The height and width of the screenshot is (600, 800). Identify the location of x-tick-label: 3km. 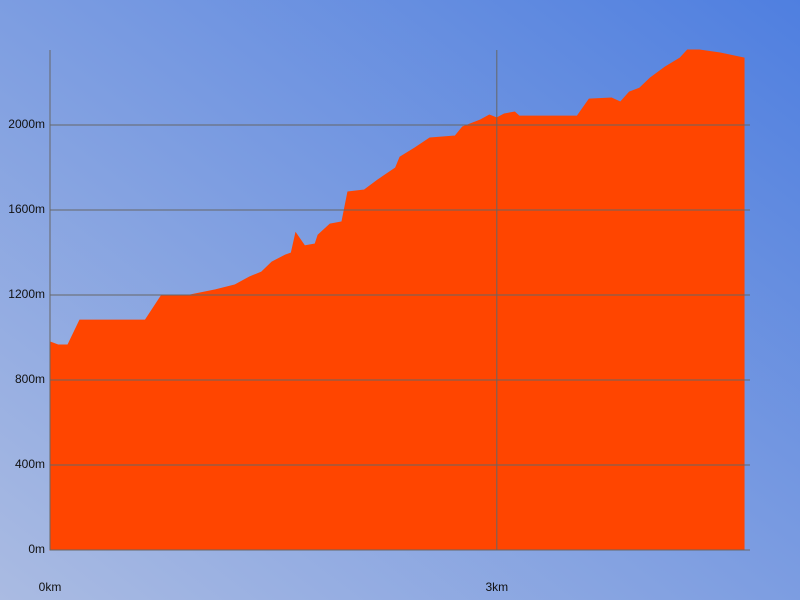
(496, 587).